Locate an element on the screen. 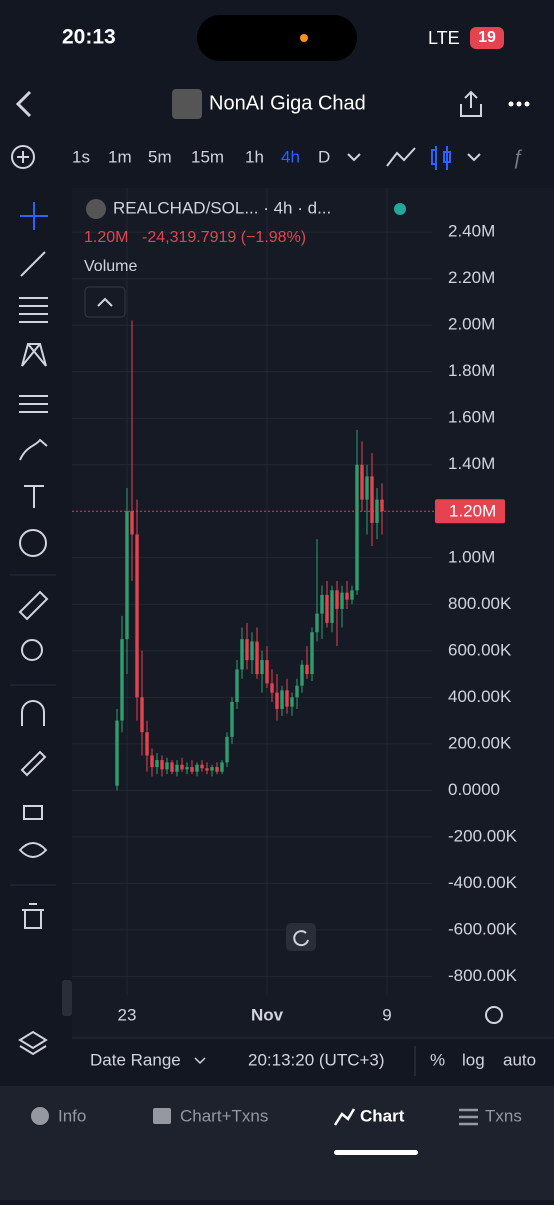  add-button is located at coordinates (23, 157).